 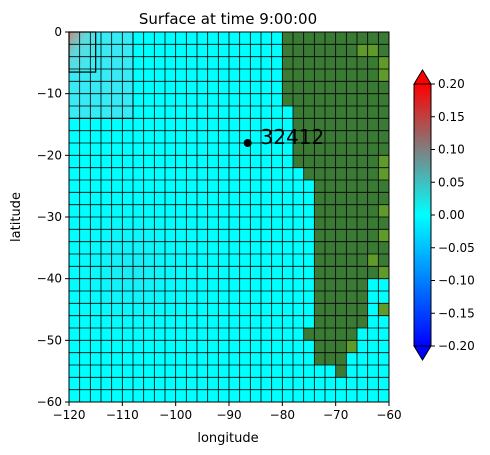 I want to click on fine-patch-fill, so click(x=82, y=52).